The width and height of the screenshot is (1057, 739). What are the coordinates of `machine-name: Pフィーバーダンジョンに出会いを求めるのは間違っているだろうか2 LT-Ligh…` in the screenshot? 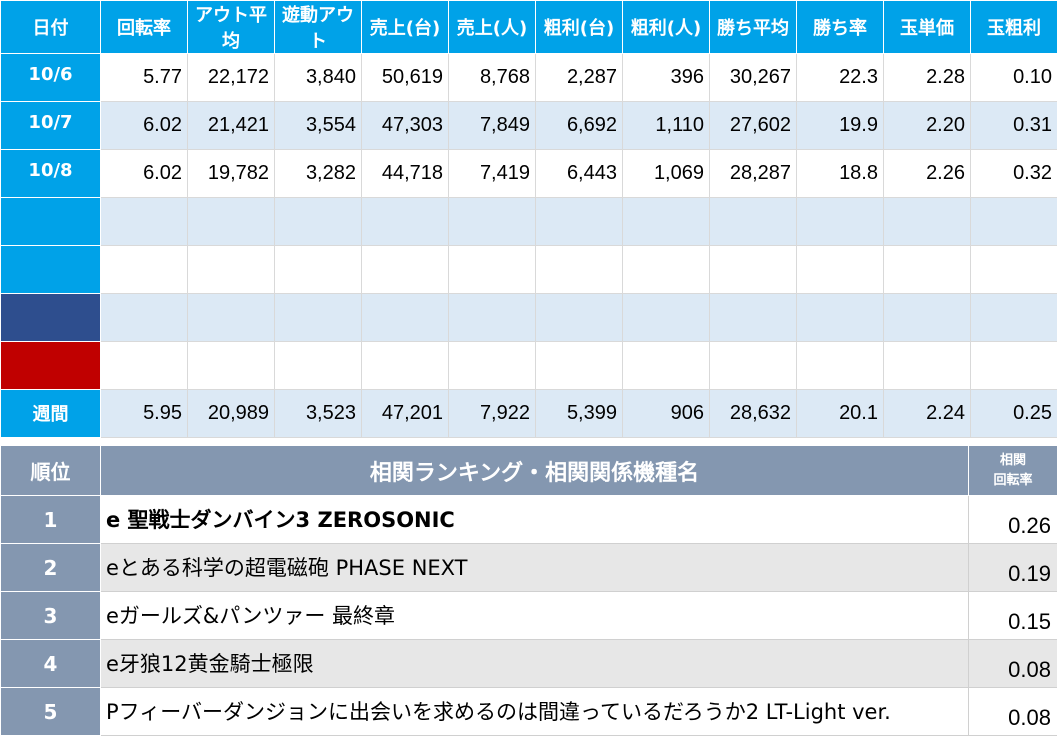 It's located at (534, 711).